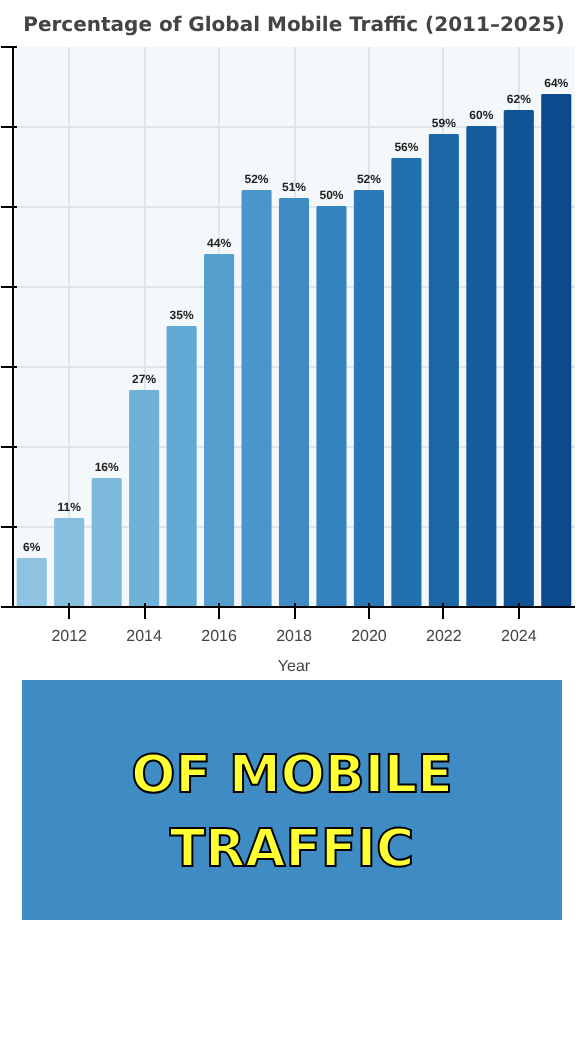 The width and height of the screenshot is (584, 1040). I want to click on x-tick-label: 2020, so click(369, 636).